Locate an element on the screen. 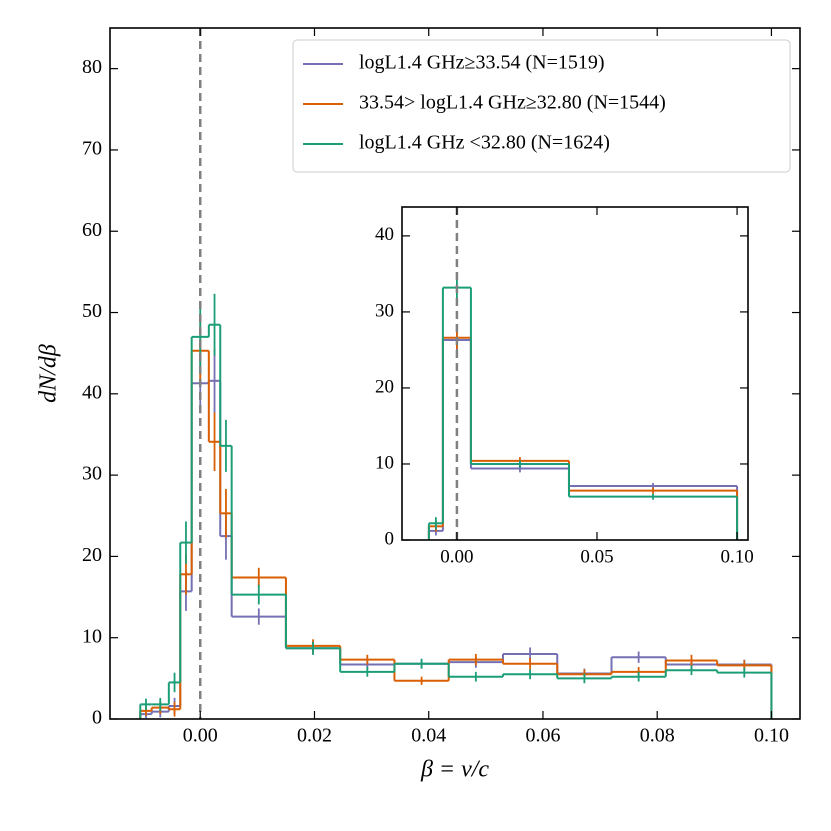 This screenshot has height=831, width=831. x-tick-label: 0.04 is located at coordinates (428, 736).